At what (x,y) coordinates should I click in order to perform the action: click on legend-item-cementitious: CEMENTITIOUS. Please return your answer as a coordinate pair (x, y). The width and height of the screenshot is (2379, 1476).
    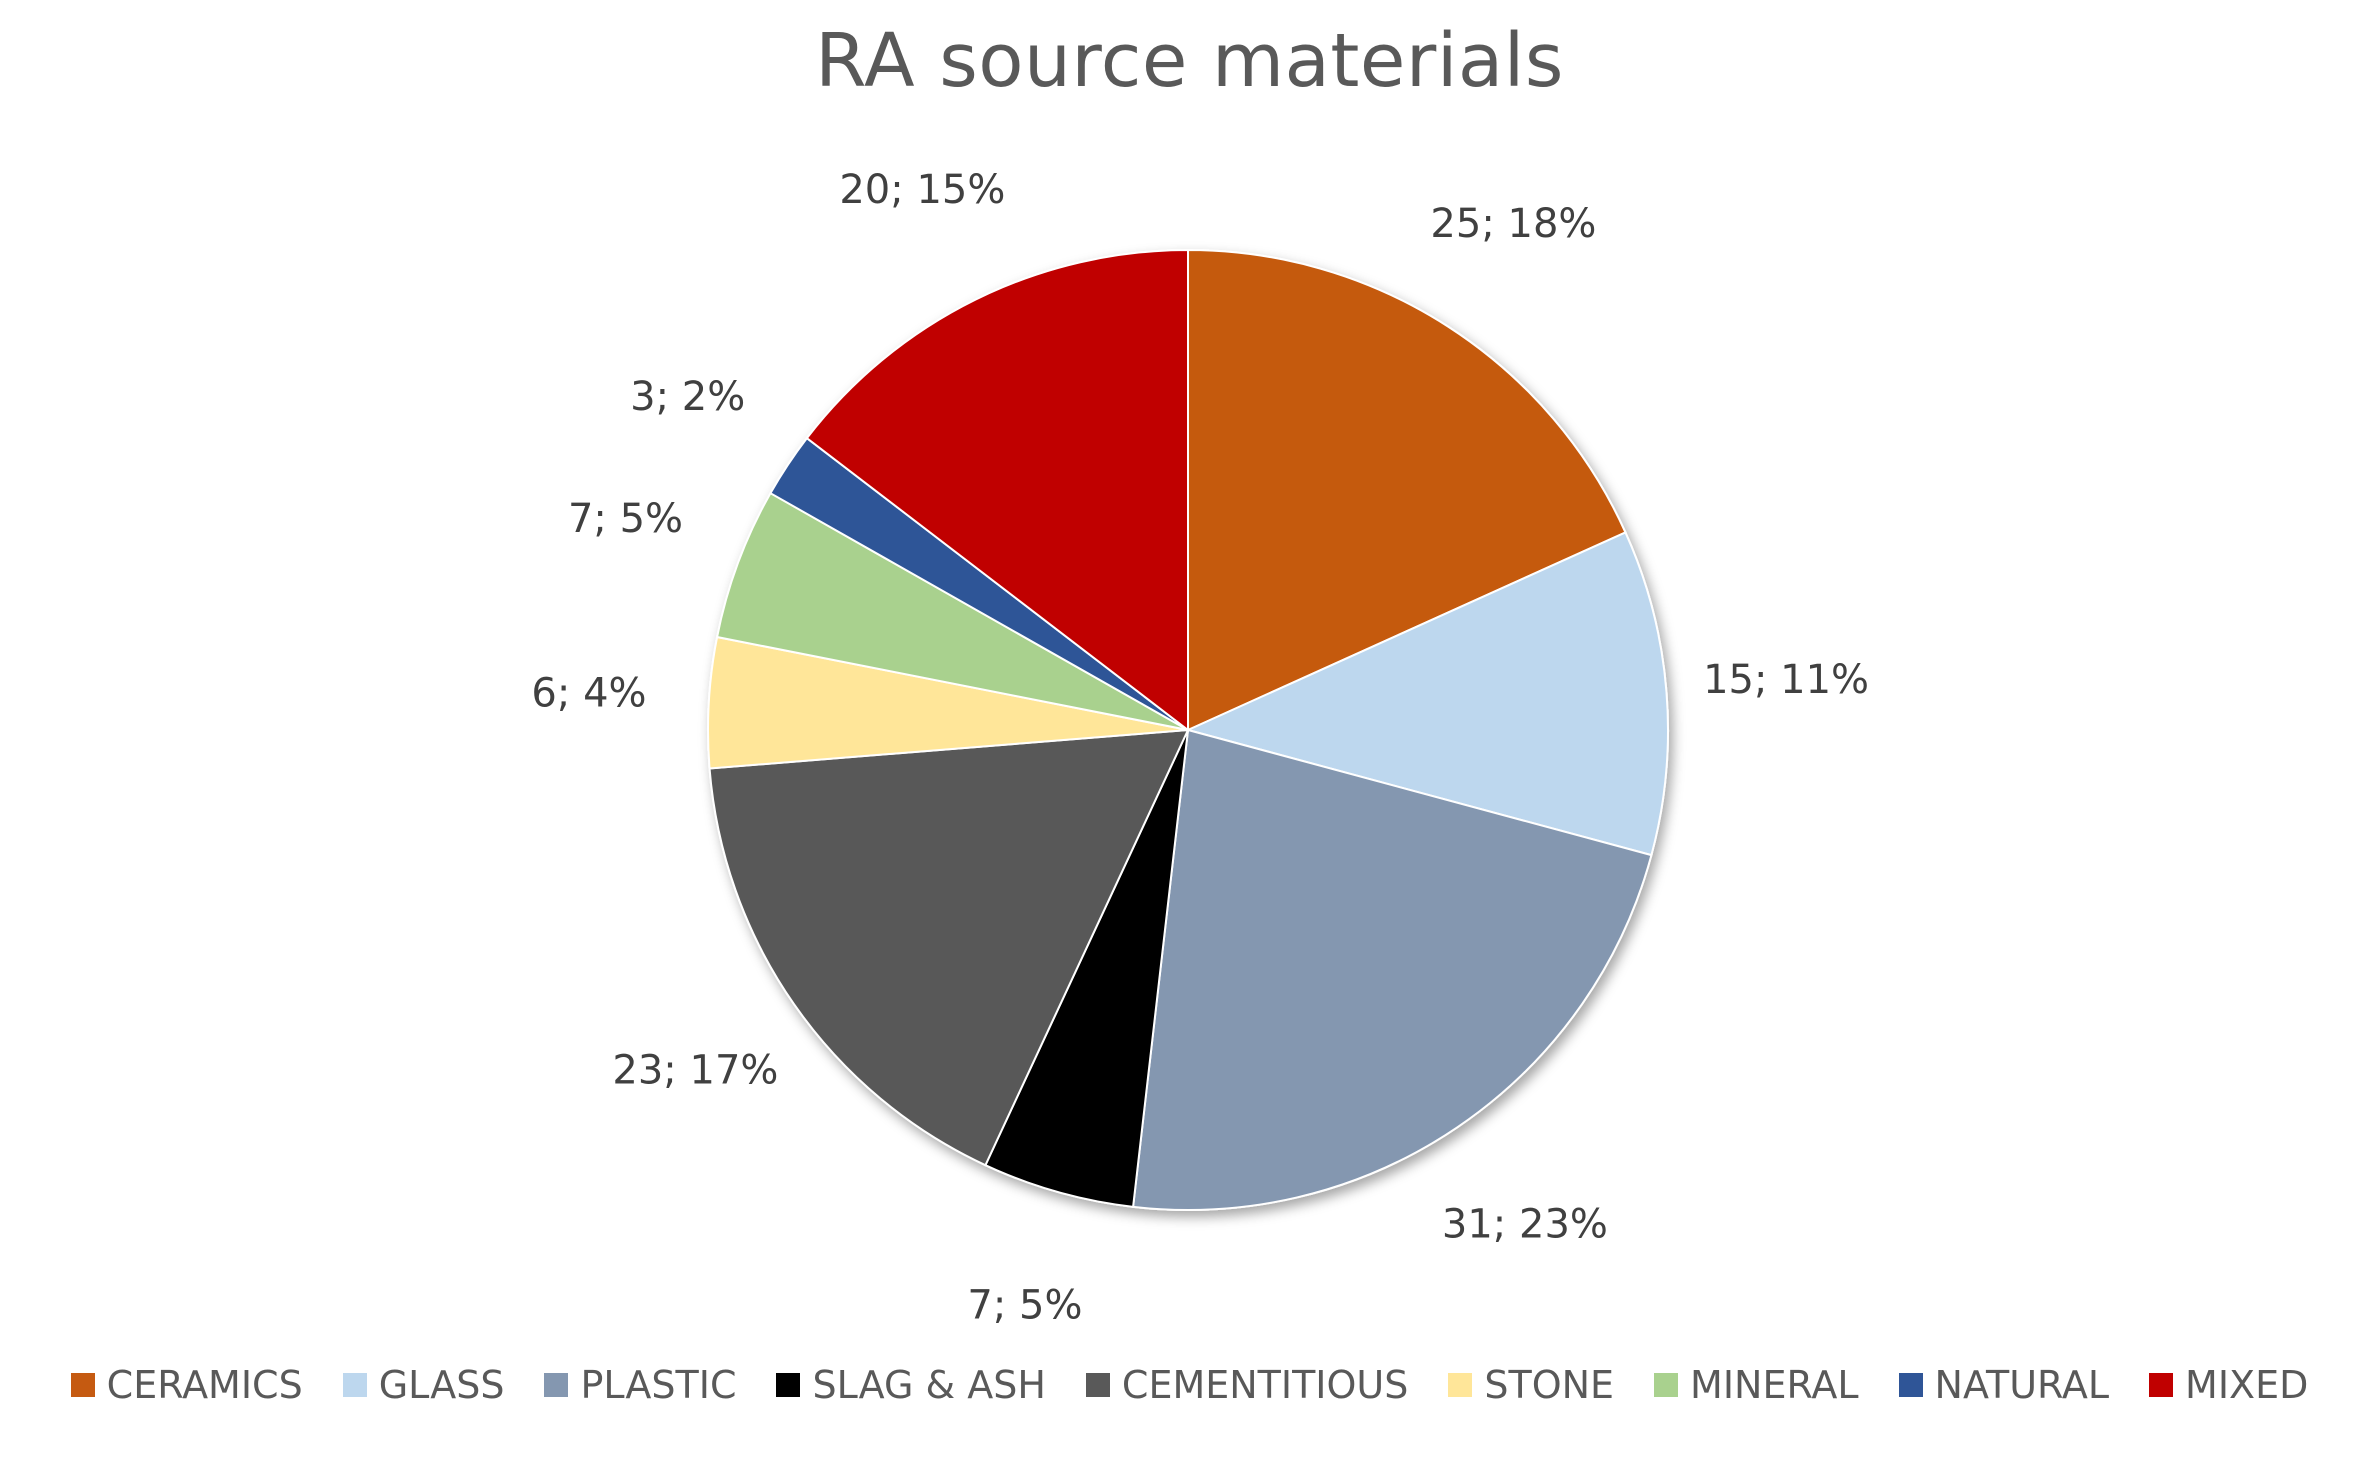
    Looking at the image, I should click on (1247, 1385).